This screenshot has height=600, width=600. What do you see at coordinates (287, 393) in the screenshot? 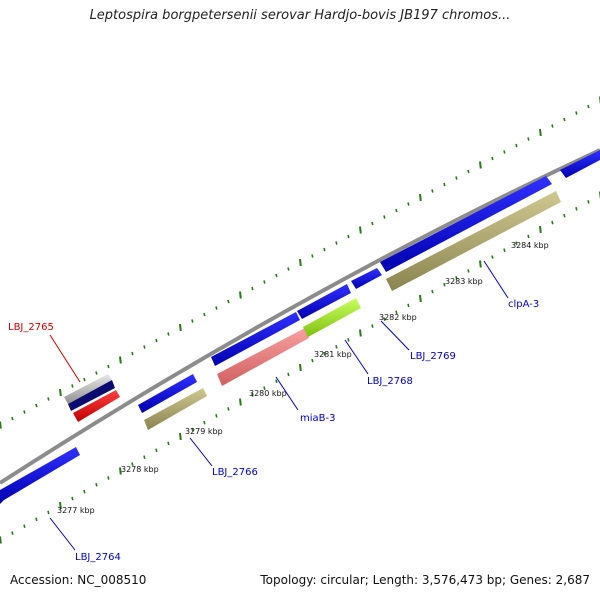
I see `leader-line-miab3` at bounding box center [287, 393].